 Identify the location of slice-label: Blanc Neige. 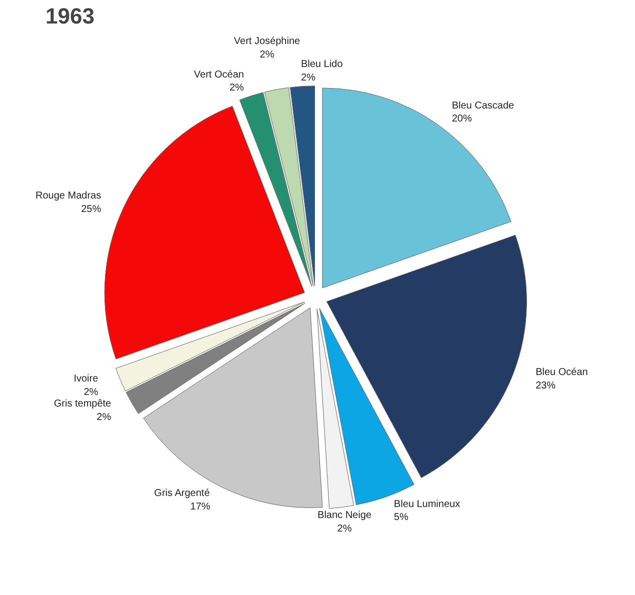
(345, 516).